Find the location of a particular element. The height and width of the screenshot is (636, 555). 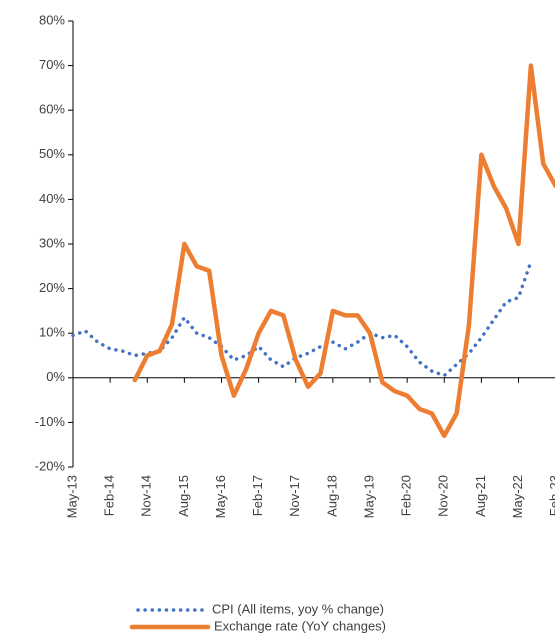

y-tick-label: 60% is located at coordinates (52, 109).